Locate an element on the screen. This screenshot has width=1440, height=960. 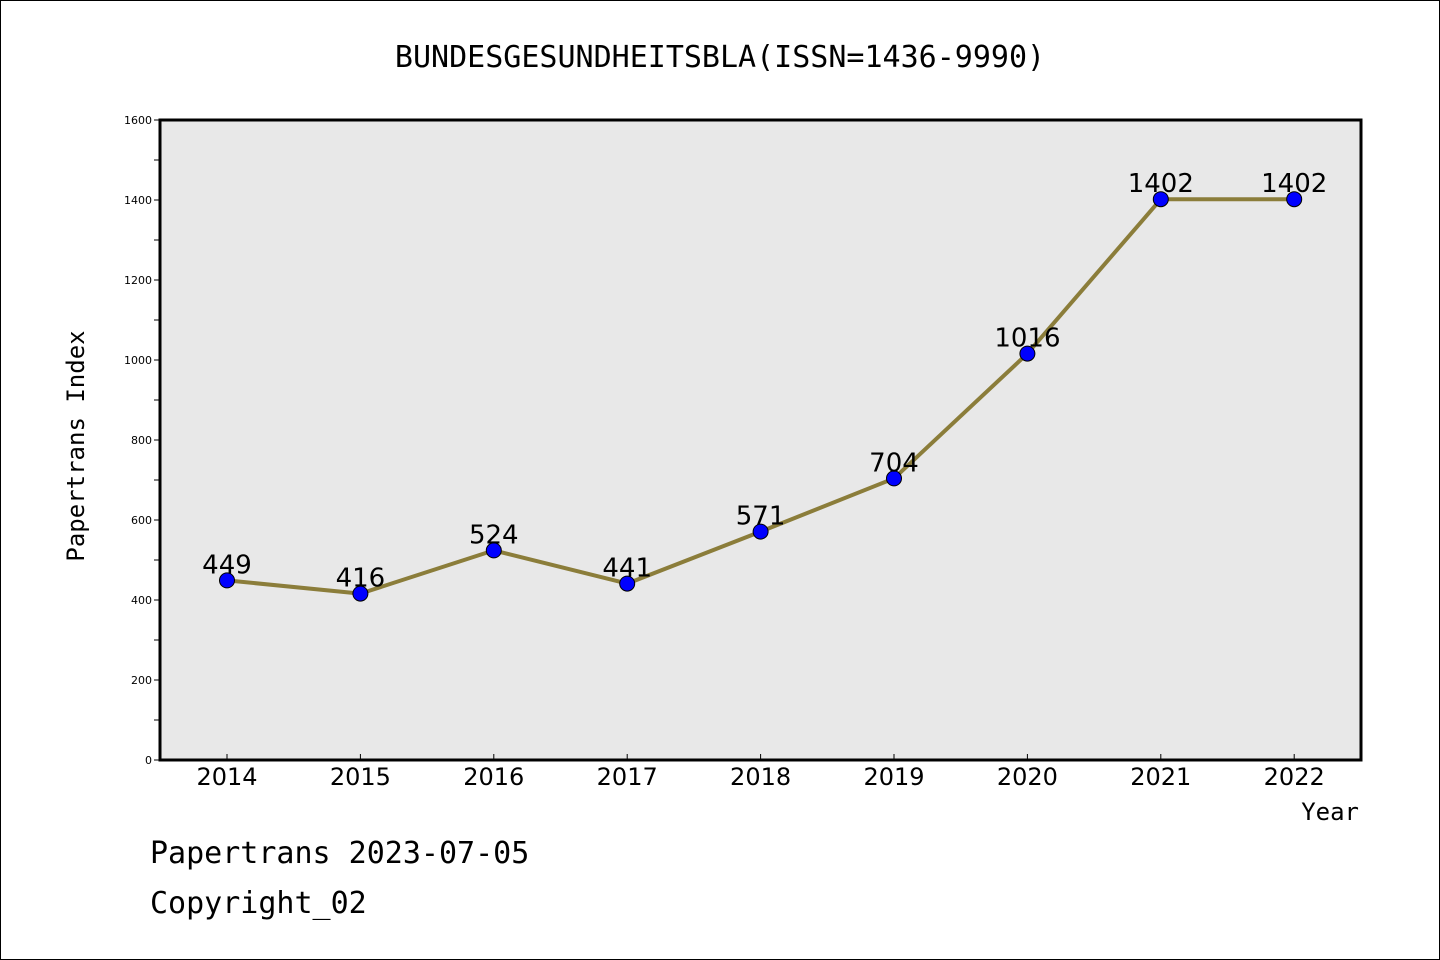
data-label: 524 is located at coordinates (494, 535).